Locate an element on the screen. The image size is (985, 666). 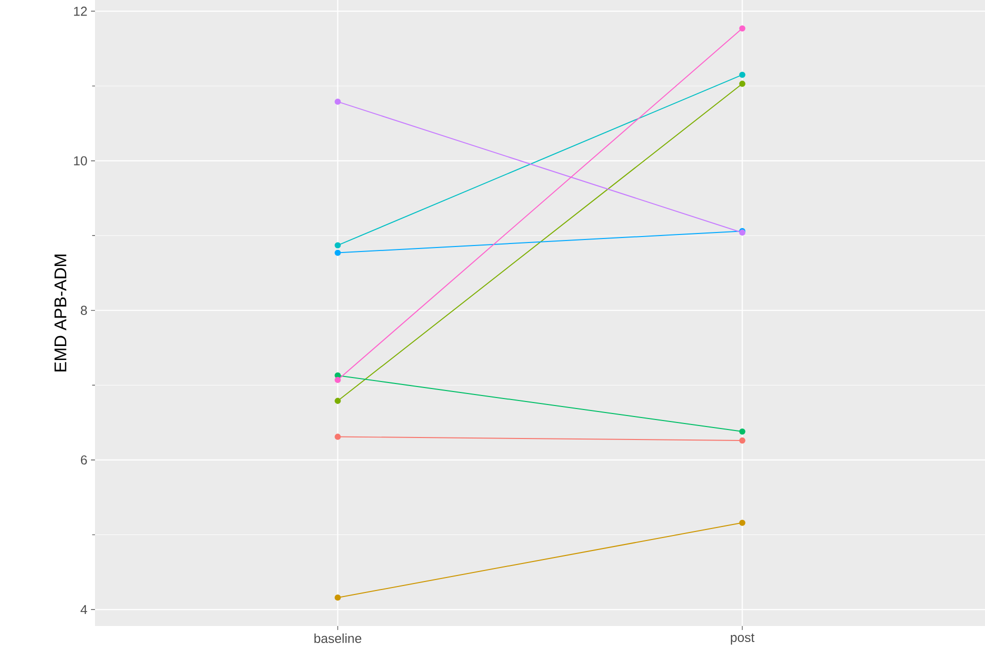
y-axis-title: EMD APB-ADM is located at coordinates (60, 313).